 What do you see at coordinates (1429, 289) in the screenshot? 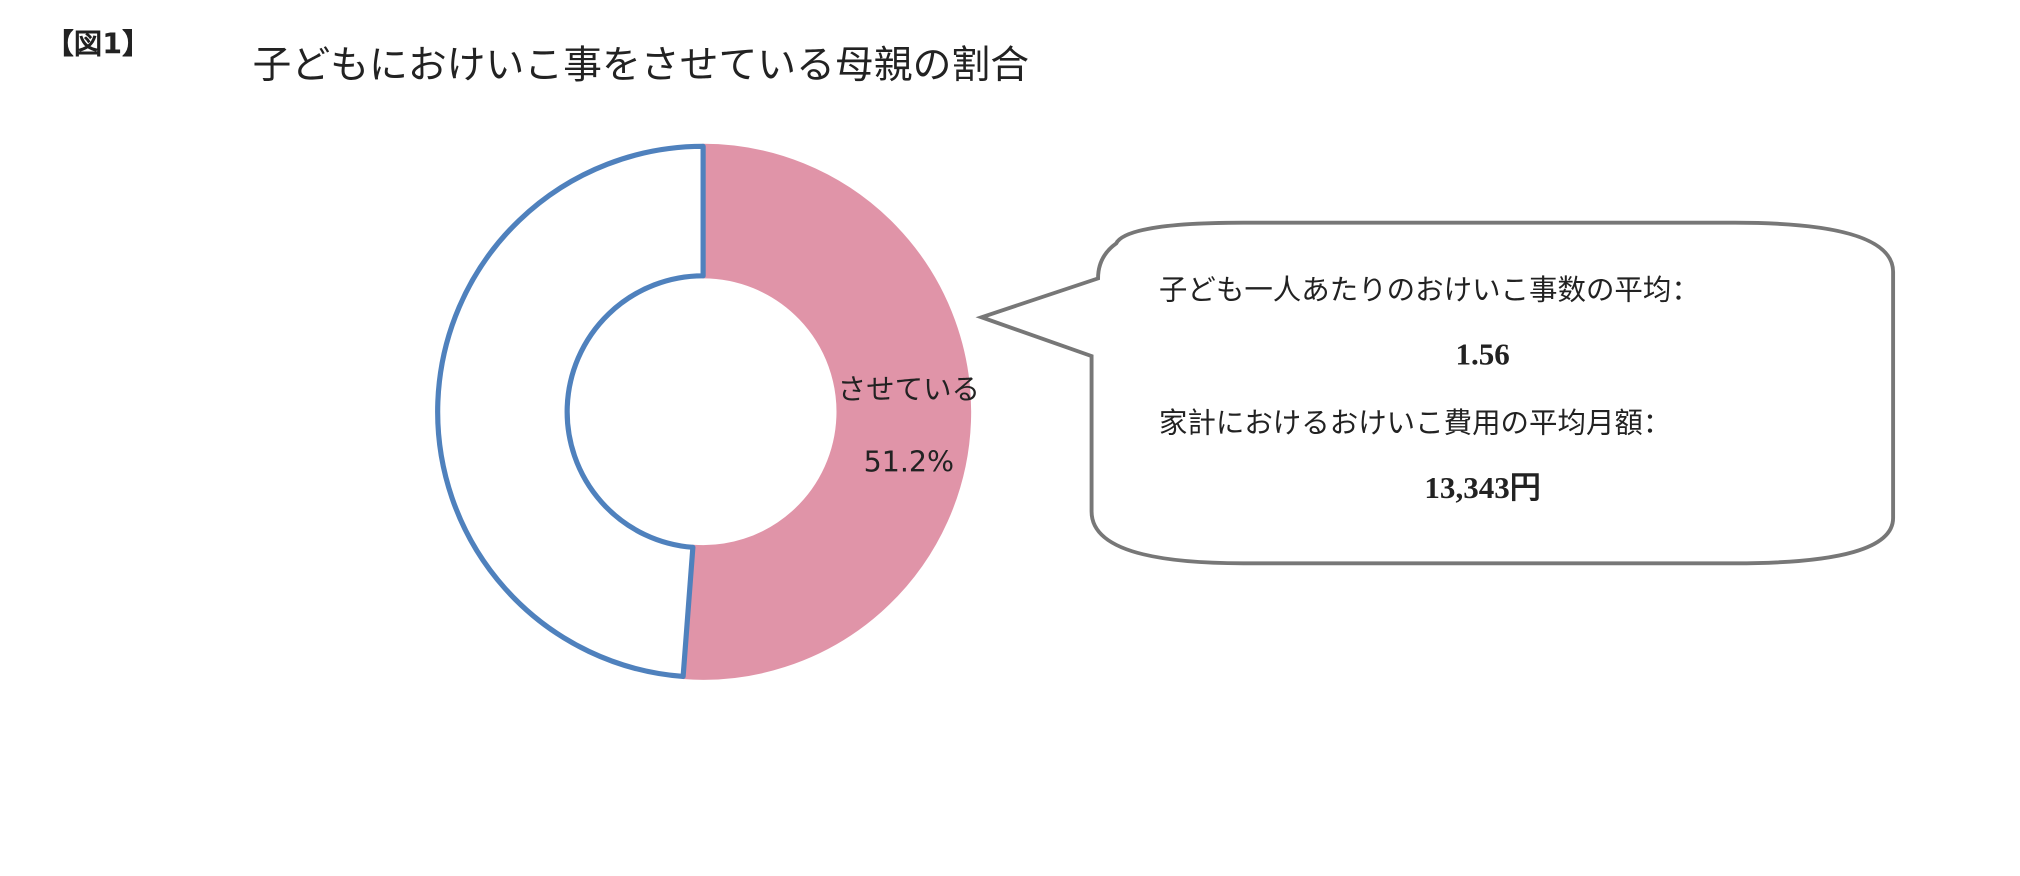
I see `callout-text: 子ども一人あたりのおけいこ事数の平均：` at bounding box center [1429, 289].